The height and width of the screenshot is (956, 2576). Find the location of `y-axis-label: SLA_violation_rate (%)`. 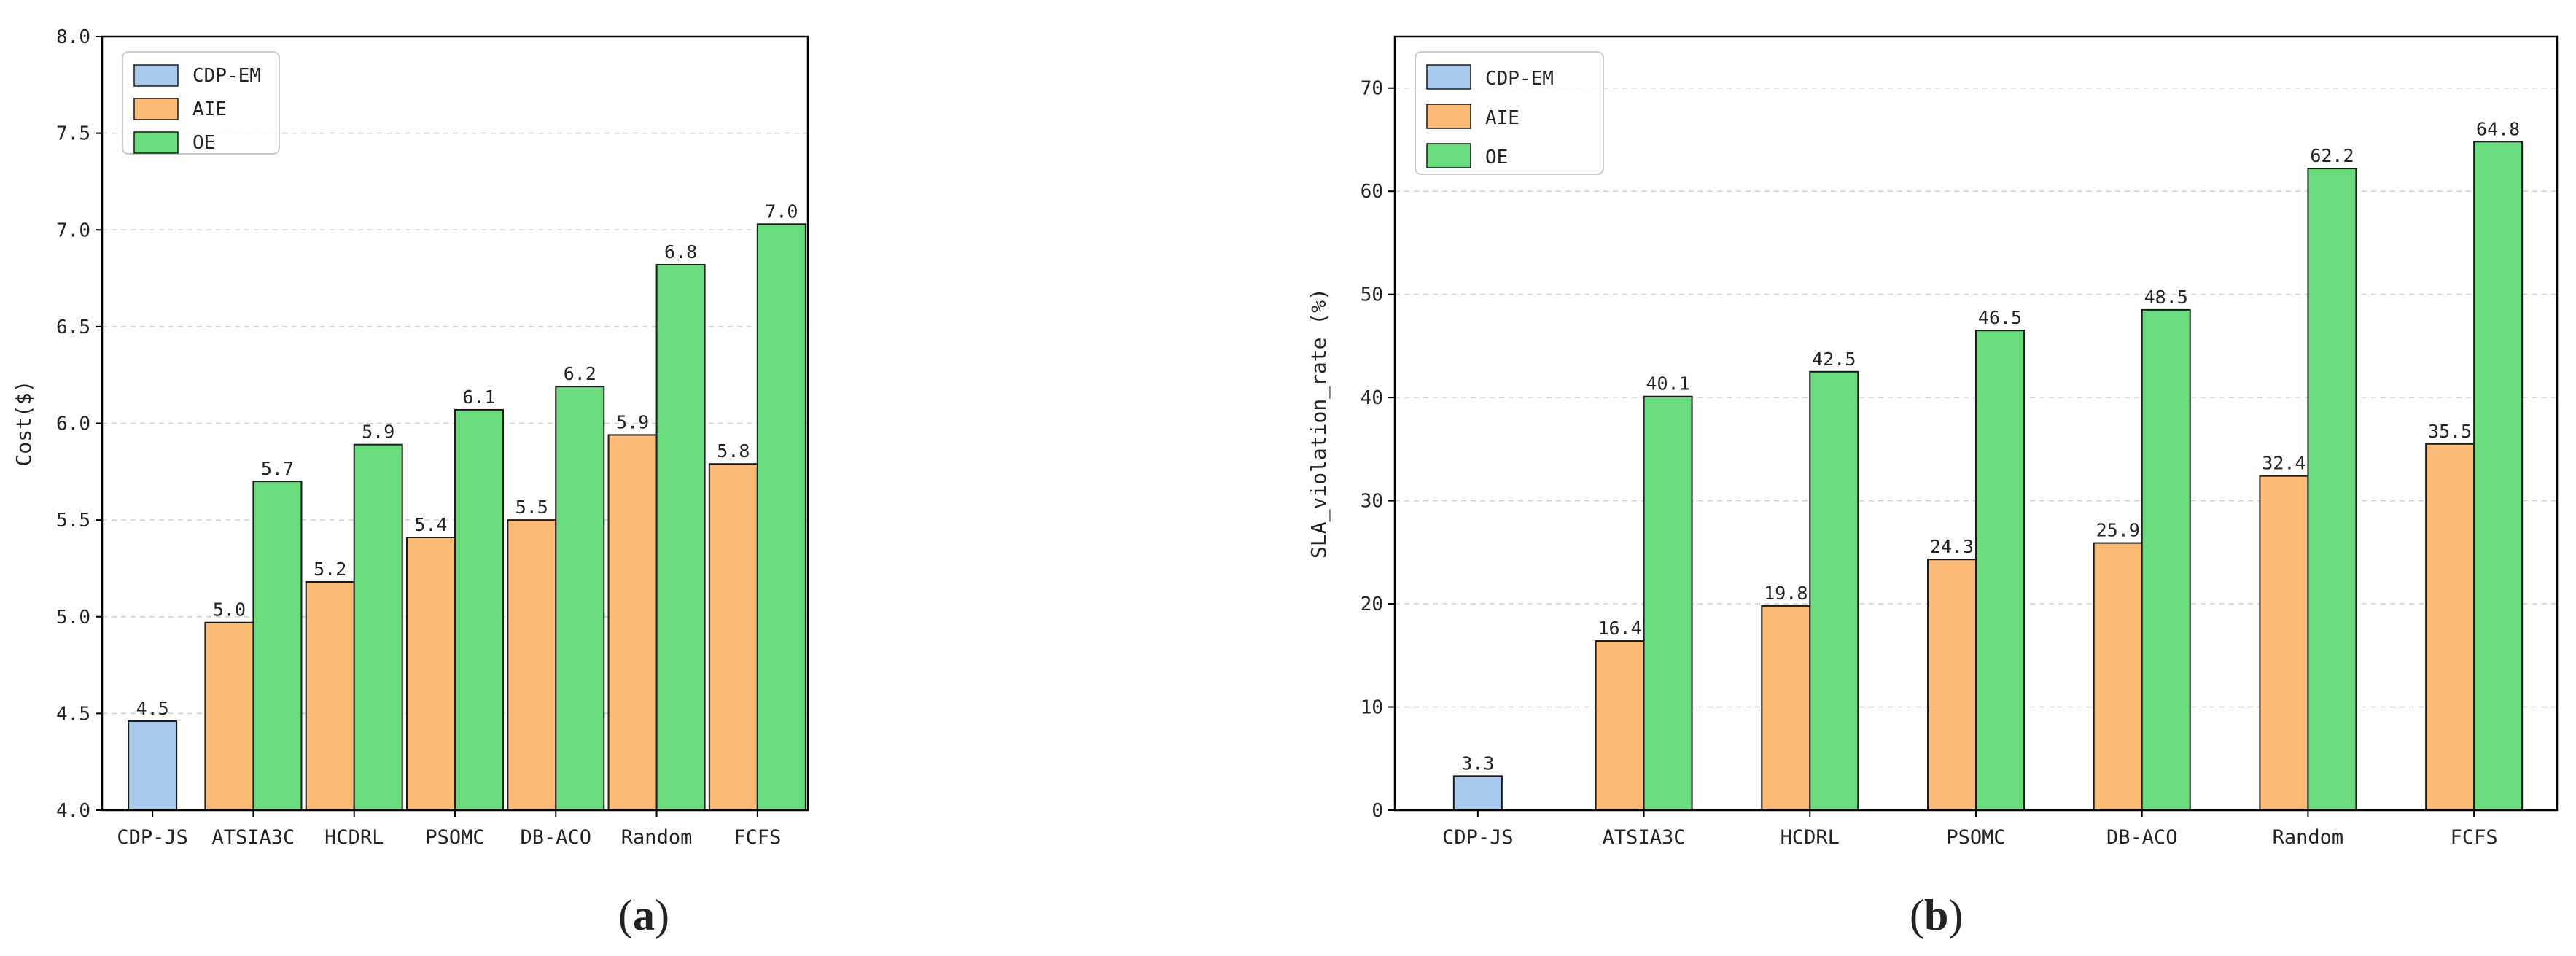

y-axis-label: SLA_violation_rate (%) is located at coordinates (1319, 423).